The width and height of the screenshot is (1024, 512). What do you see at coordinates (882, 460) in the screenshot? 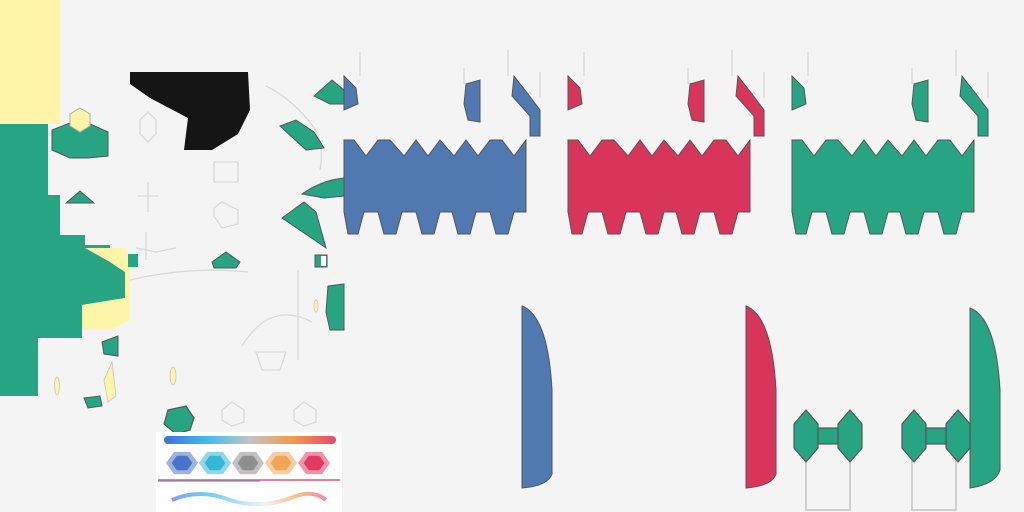
I see `green-lantern-pieces` at bounding box center [882, 460].